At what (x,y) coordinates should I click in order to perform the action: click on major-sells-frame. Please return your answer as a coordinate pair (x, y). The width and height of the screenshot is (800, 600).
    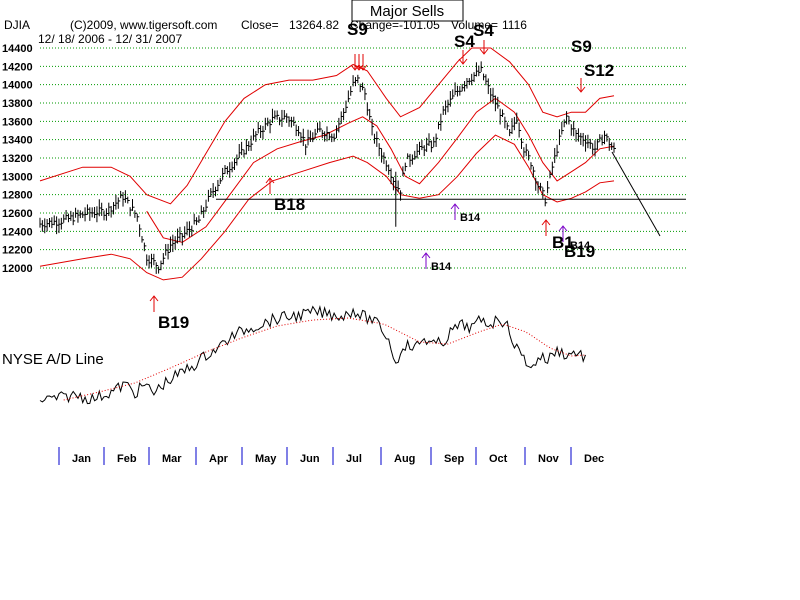
    Looking at the image, I should click on (407, 11).